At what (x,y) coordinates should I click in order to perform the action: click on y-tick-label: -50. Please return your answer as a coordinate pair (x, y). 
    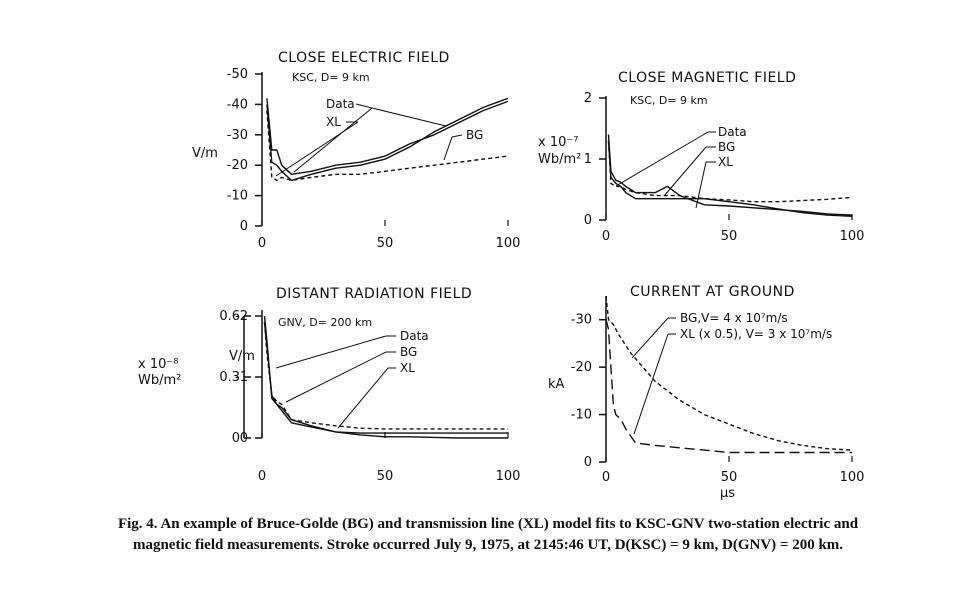
    Looking at the image, I should click on (237, 74).